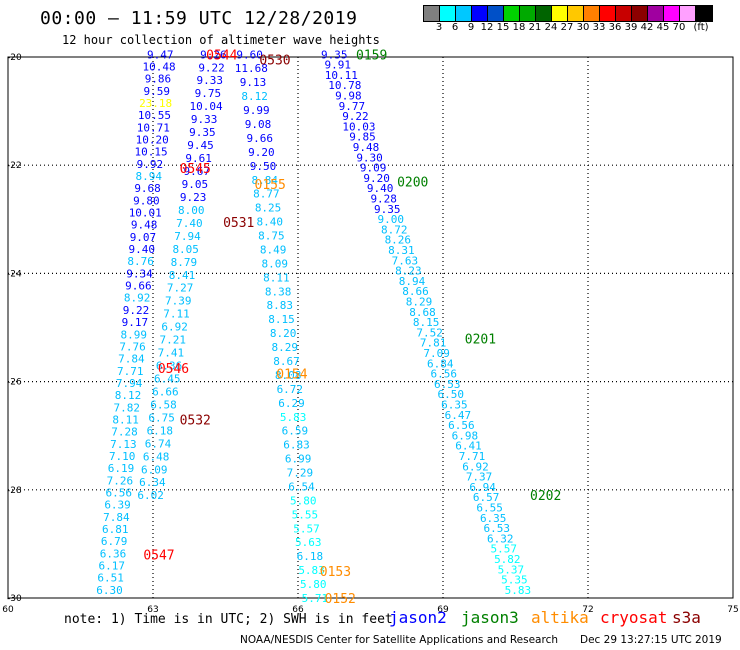 The width and height of the screenshot is (740, 650). Describe the element at coordinates (471, 27) in the screenshot. I see `colorbar-tick-label: 9` at that location.